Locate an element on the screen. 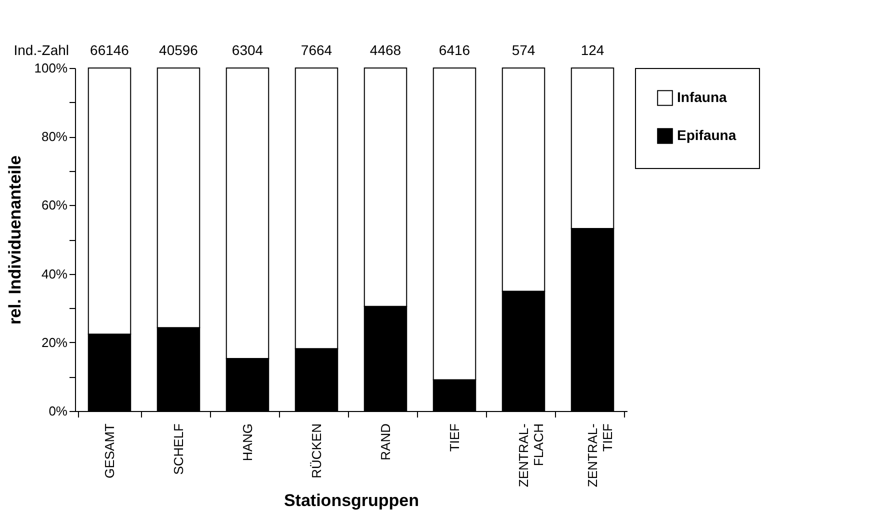 The image size is (875, 522). y-tick-label: 40% is located at coordinates (54, 274).